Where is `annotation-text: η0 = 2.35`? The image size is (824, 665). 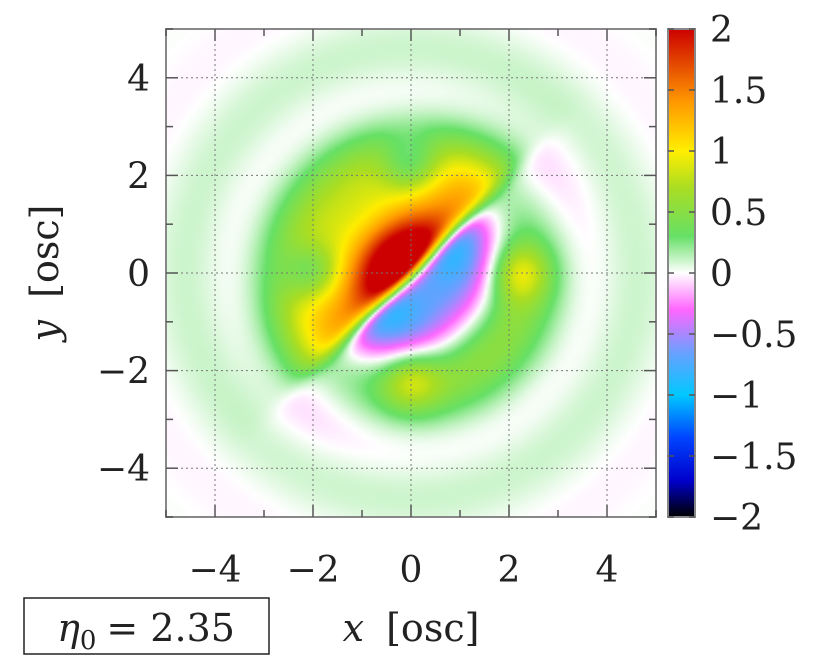 annotation-text: η0 = 2.35 is located at coordinates (146, 631).